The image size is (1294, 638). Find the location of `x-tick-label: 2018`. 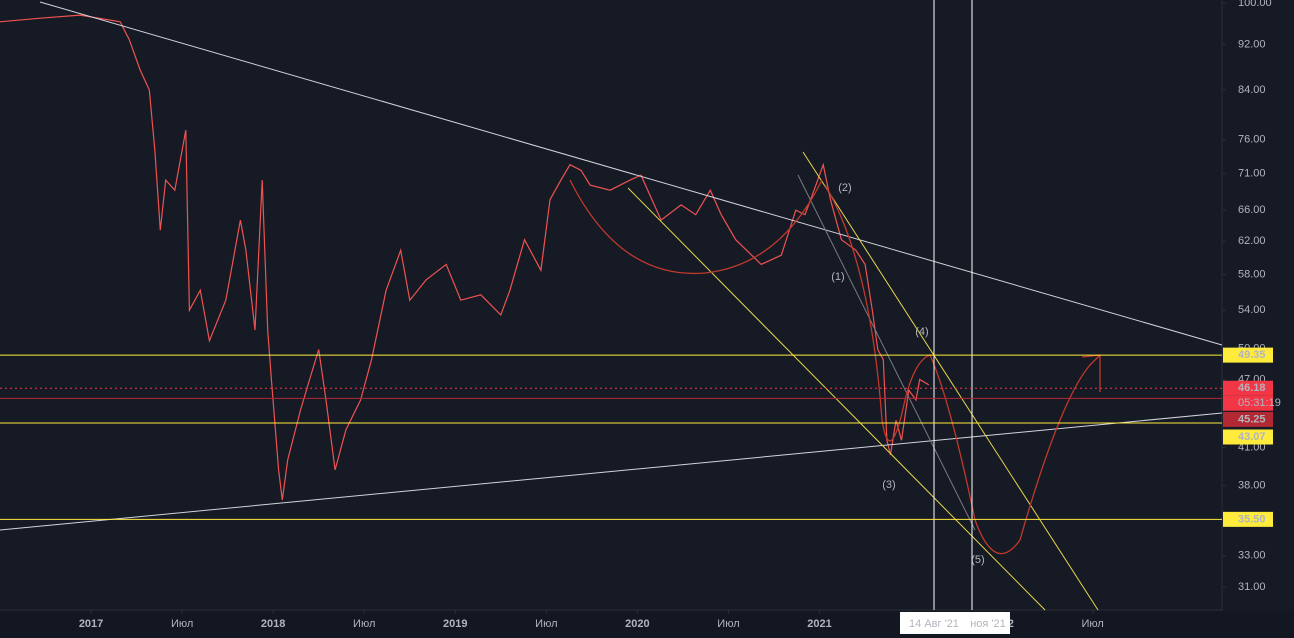

x-tick-label: 2018 is located at coordinates (273, 624).